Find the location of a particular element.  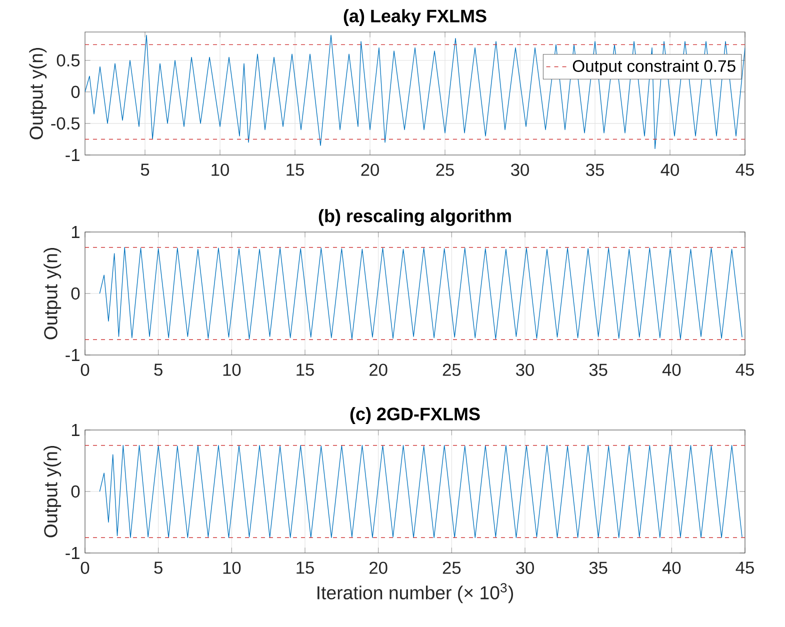

y-tick-label: -0.5 is located at coordinates (65, 123).